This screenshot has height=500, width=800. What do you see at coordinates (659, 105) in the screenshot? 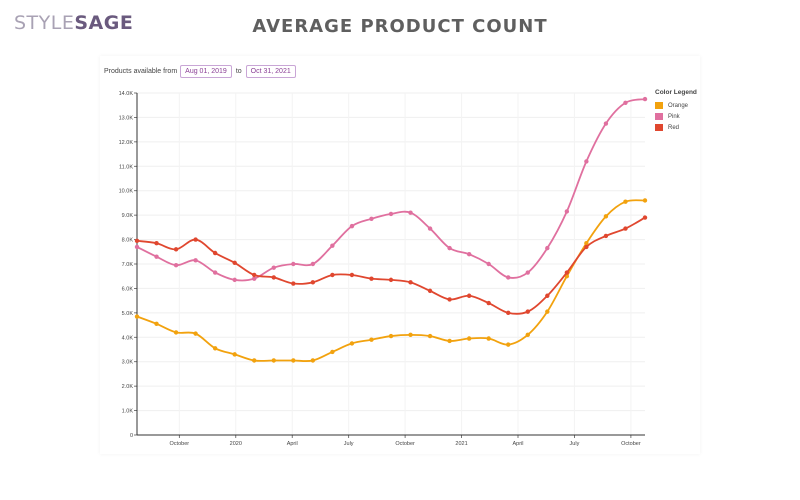
I see `legend-swatch-orange` at bounding box center [659, 105].